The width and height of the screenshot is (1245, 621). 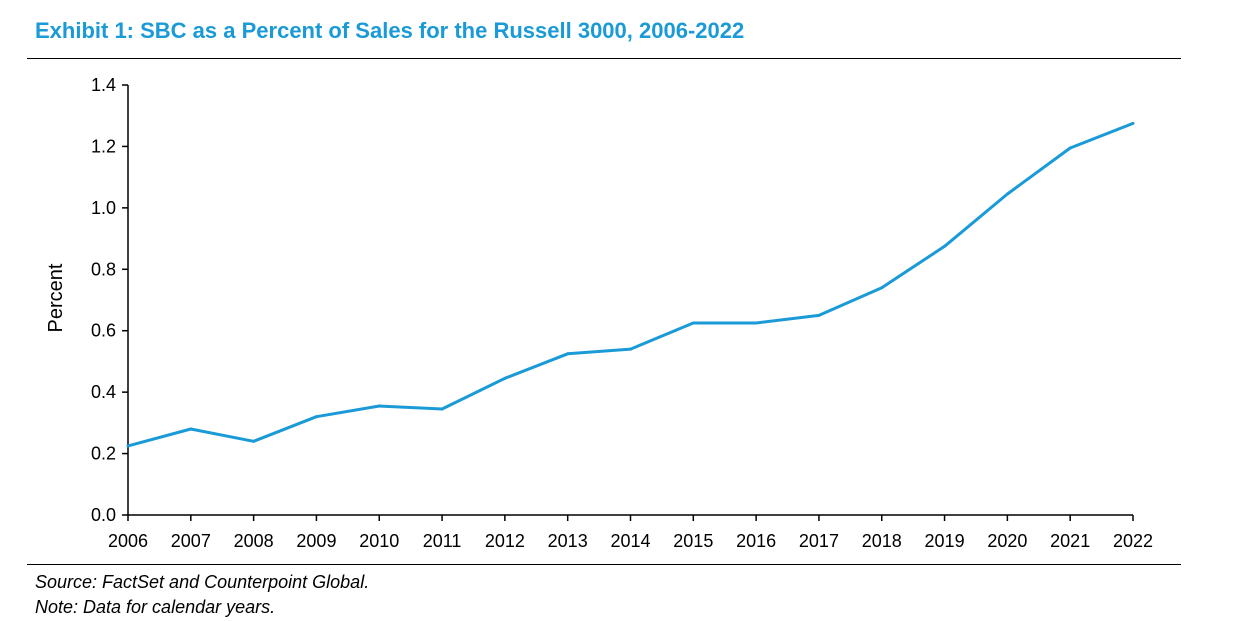 I want to click on x-tick-label: 2018, so click(x=882, y=541).